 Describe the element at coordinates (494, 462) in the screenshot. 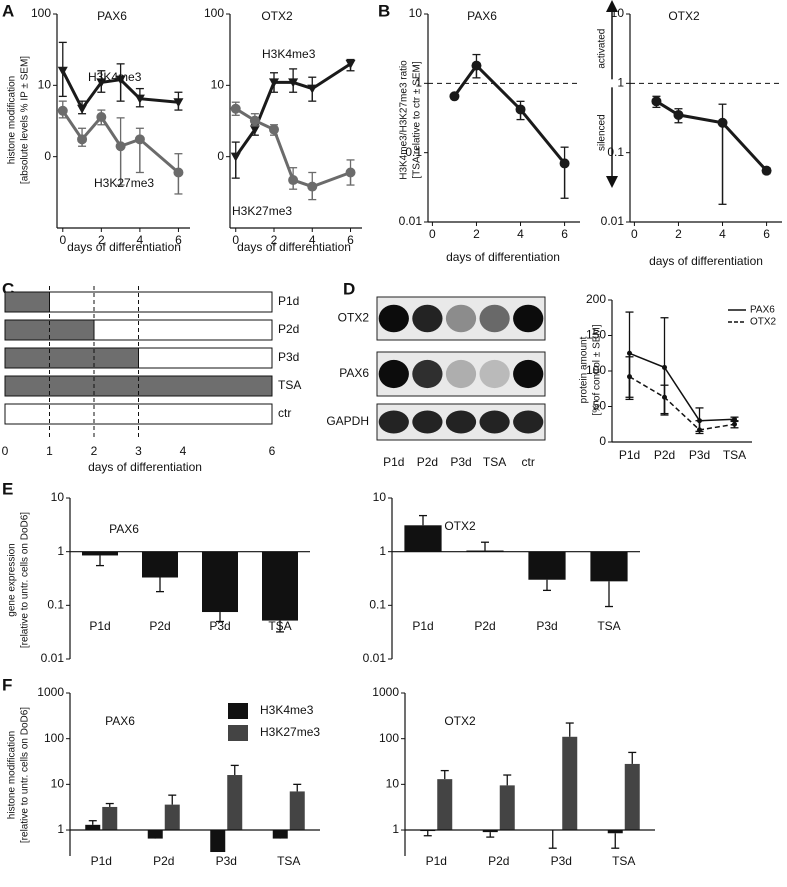

I see `lane-label: TSA` at that location.